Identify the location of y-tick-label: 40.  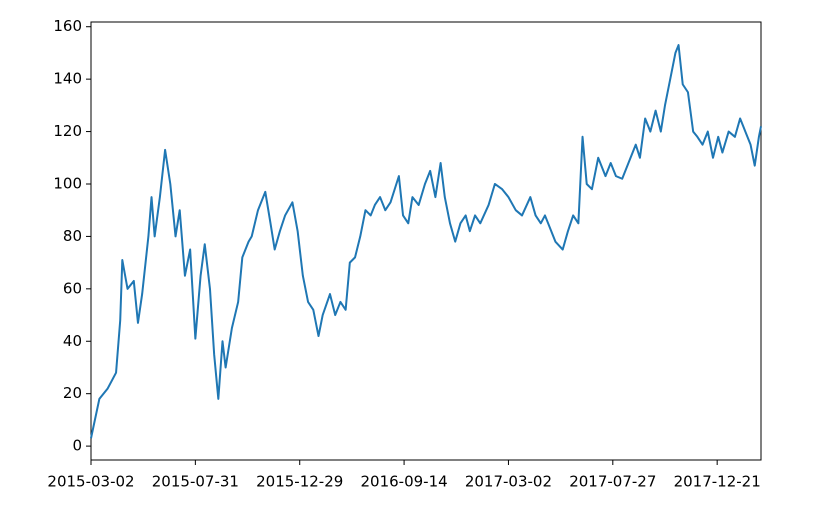
(72, 341).